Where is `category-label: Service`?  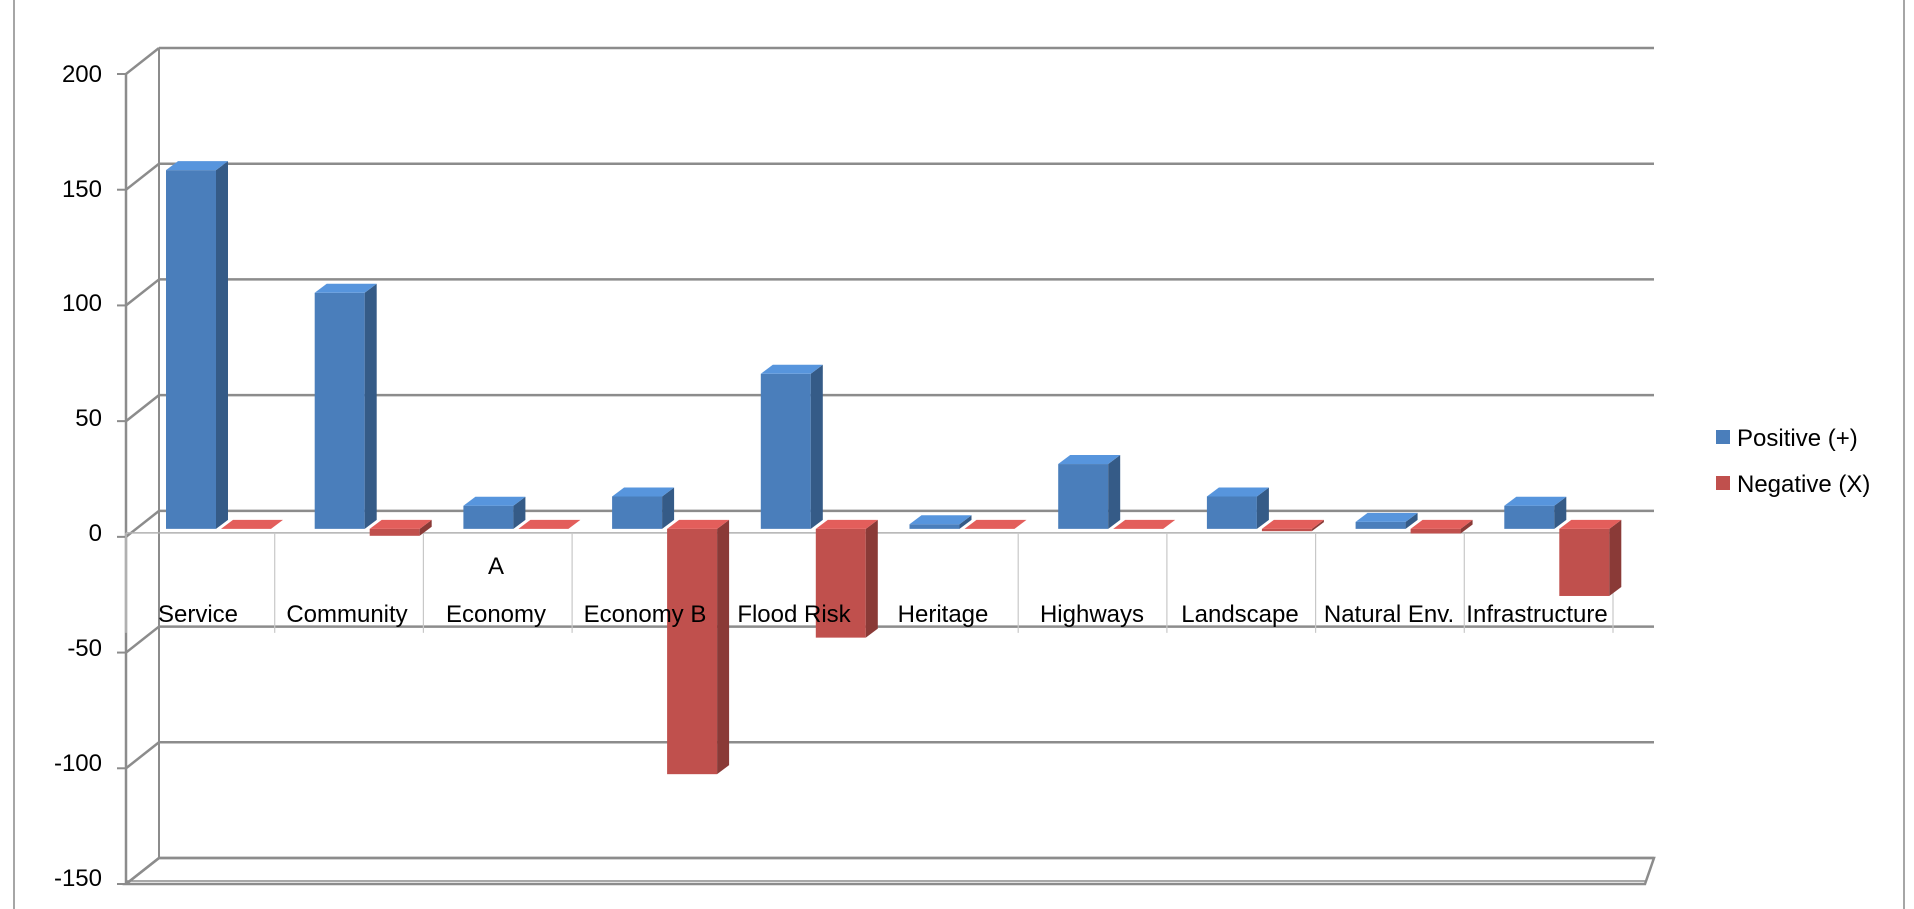 category-label: Service is located at coordinates (198, 614).